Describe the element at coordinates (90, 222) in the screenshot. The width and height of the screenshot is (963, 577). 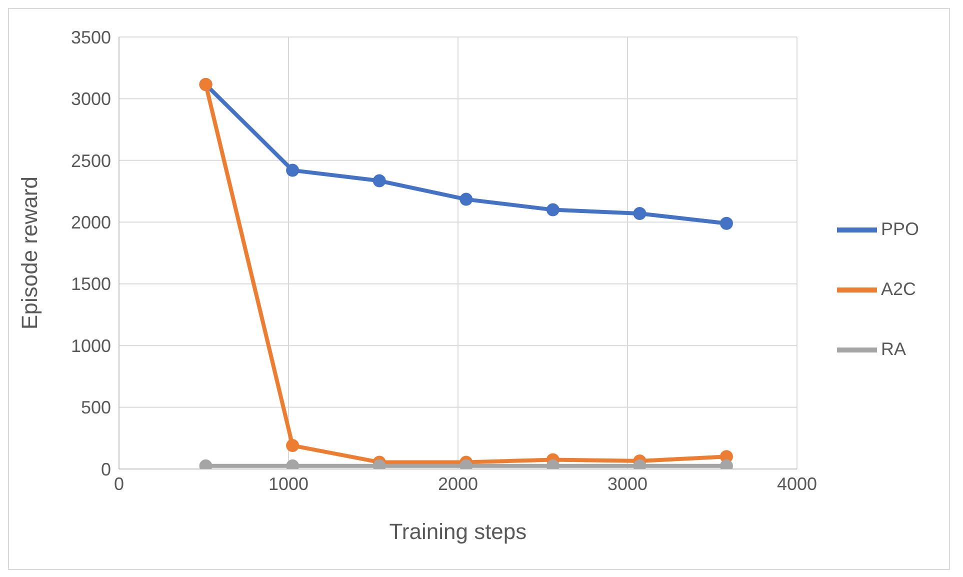
I see `y-tick-label: 2000` at that location.